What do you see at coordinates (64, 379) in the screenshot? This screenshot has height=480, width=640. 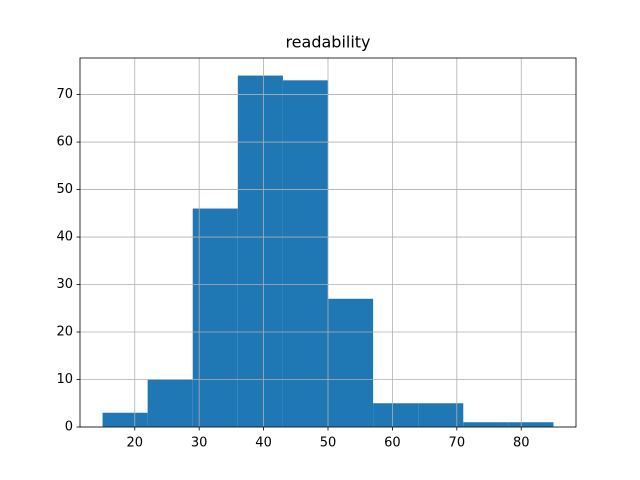 I see `y-tick-label: 10` at bounding box center [64, 379].